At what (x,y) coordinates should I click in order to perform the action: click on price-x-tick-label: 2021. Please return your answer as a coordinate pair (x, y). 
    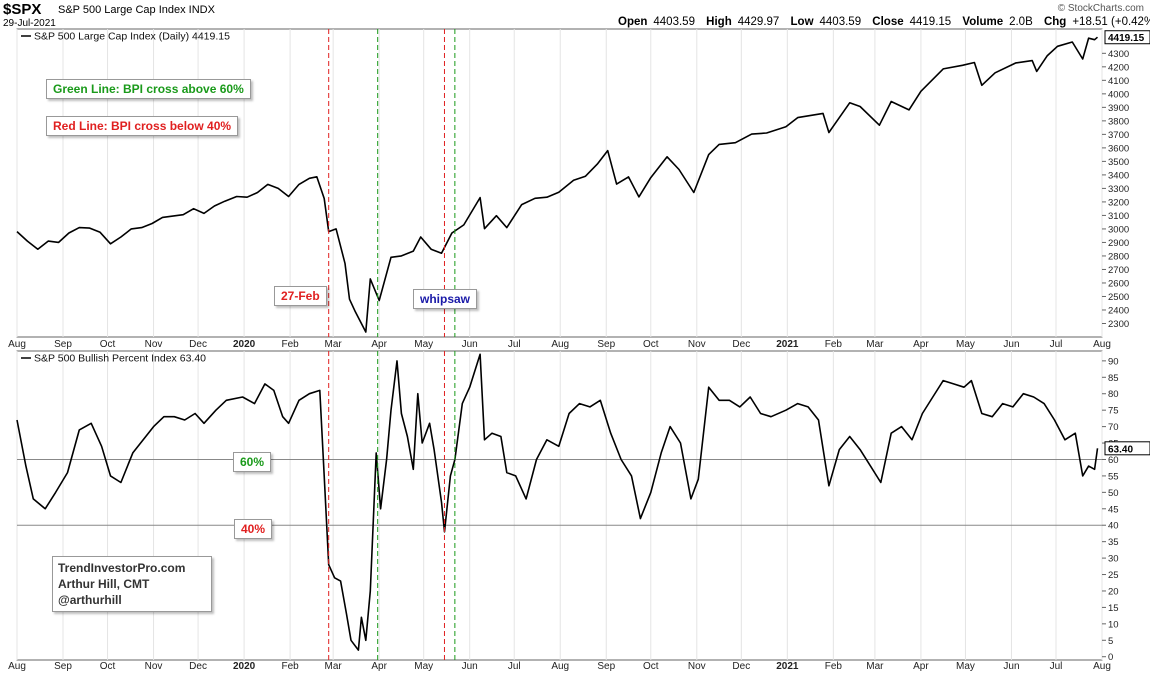
    Looking at the image, I should click on (787, 344).